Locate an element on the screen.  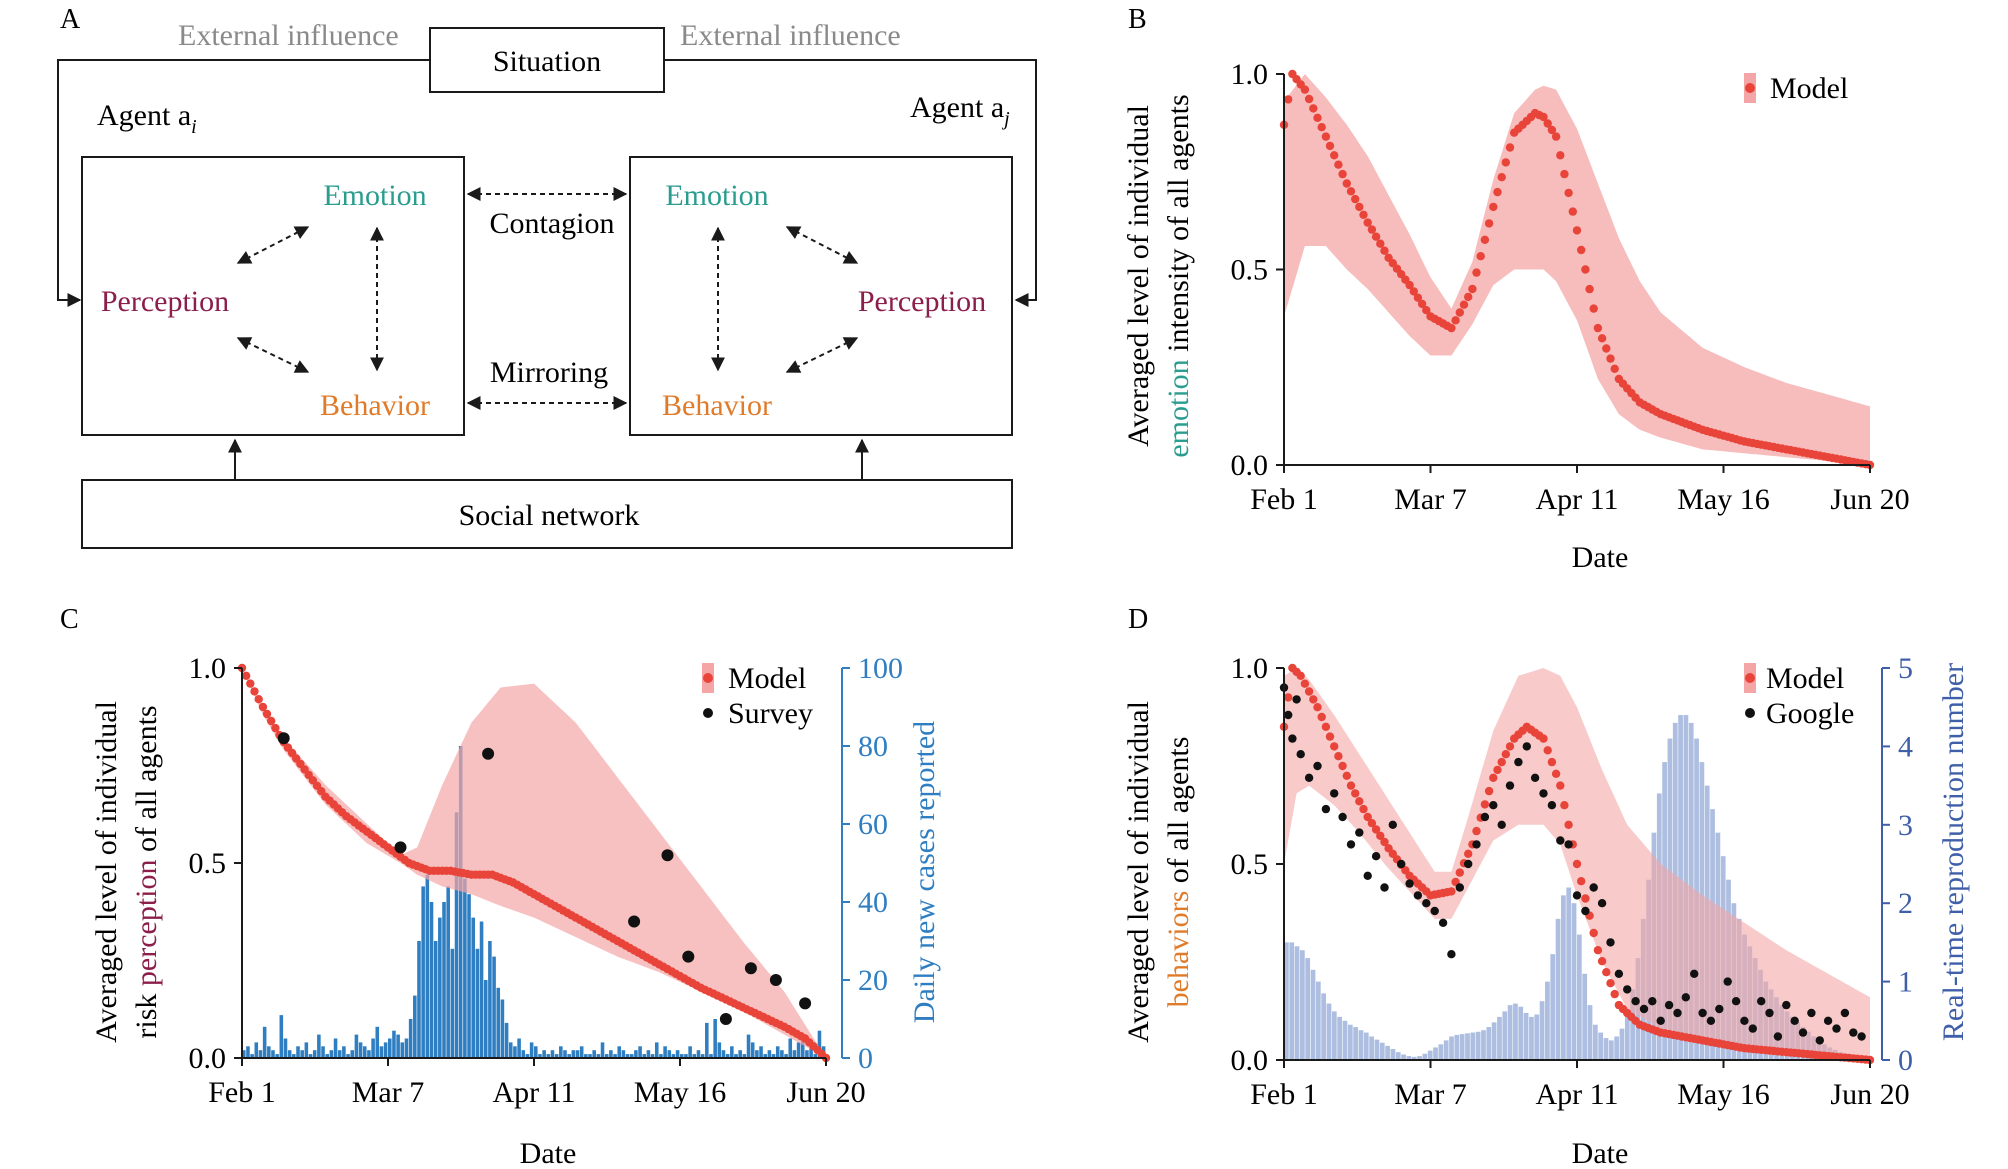
panel-c-y2-tick-label: 60 is located at coordinates (873, 824).